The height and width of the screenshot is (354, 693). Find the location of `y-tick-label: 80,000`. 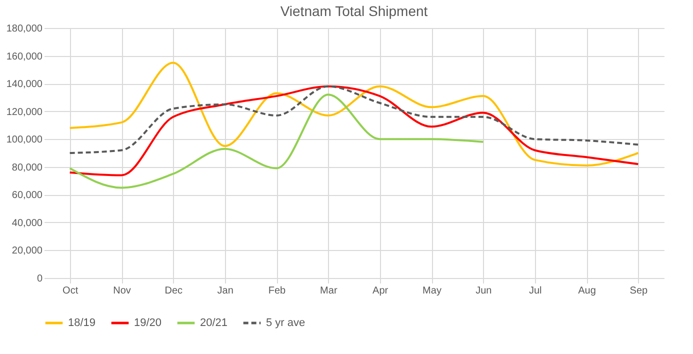

y-tick-label: 80,000 is located at coordinates (27, 168).